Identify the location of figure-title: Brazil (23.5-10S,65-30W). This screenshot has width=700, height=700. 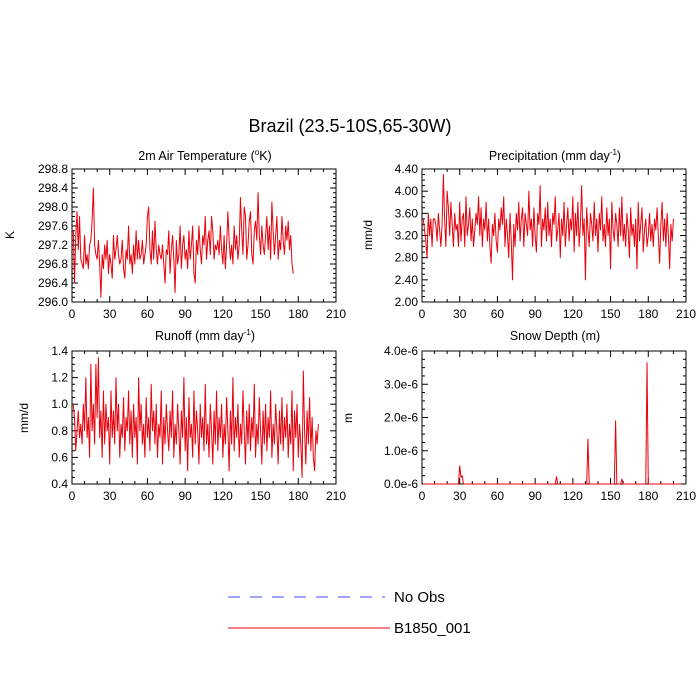
(349, 126).